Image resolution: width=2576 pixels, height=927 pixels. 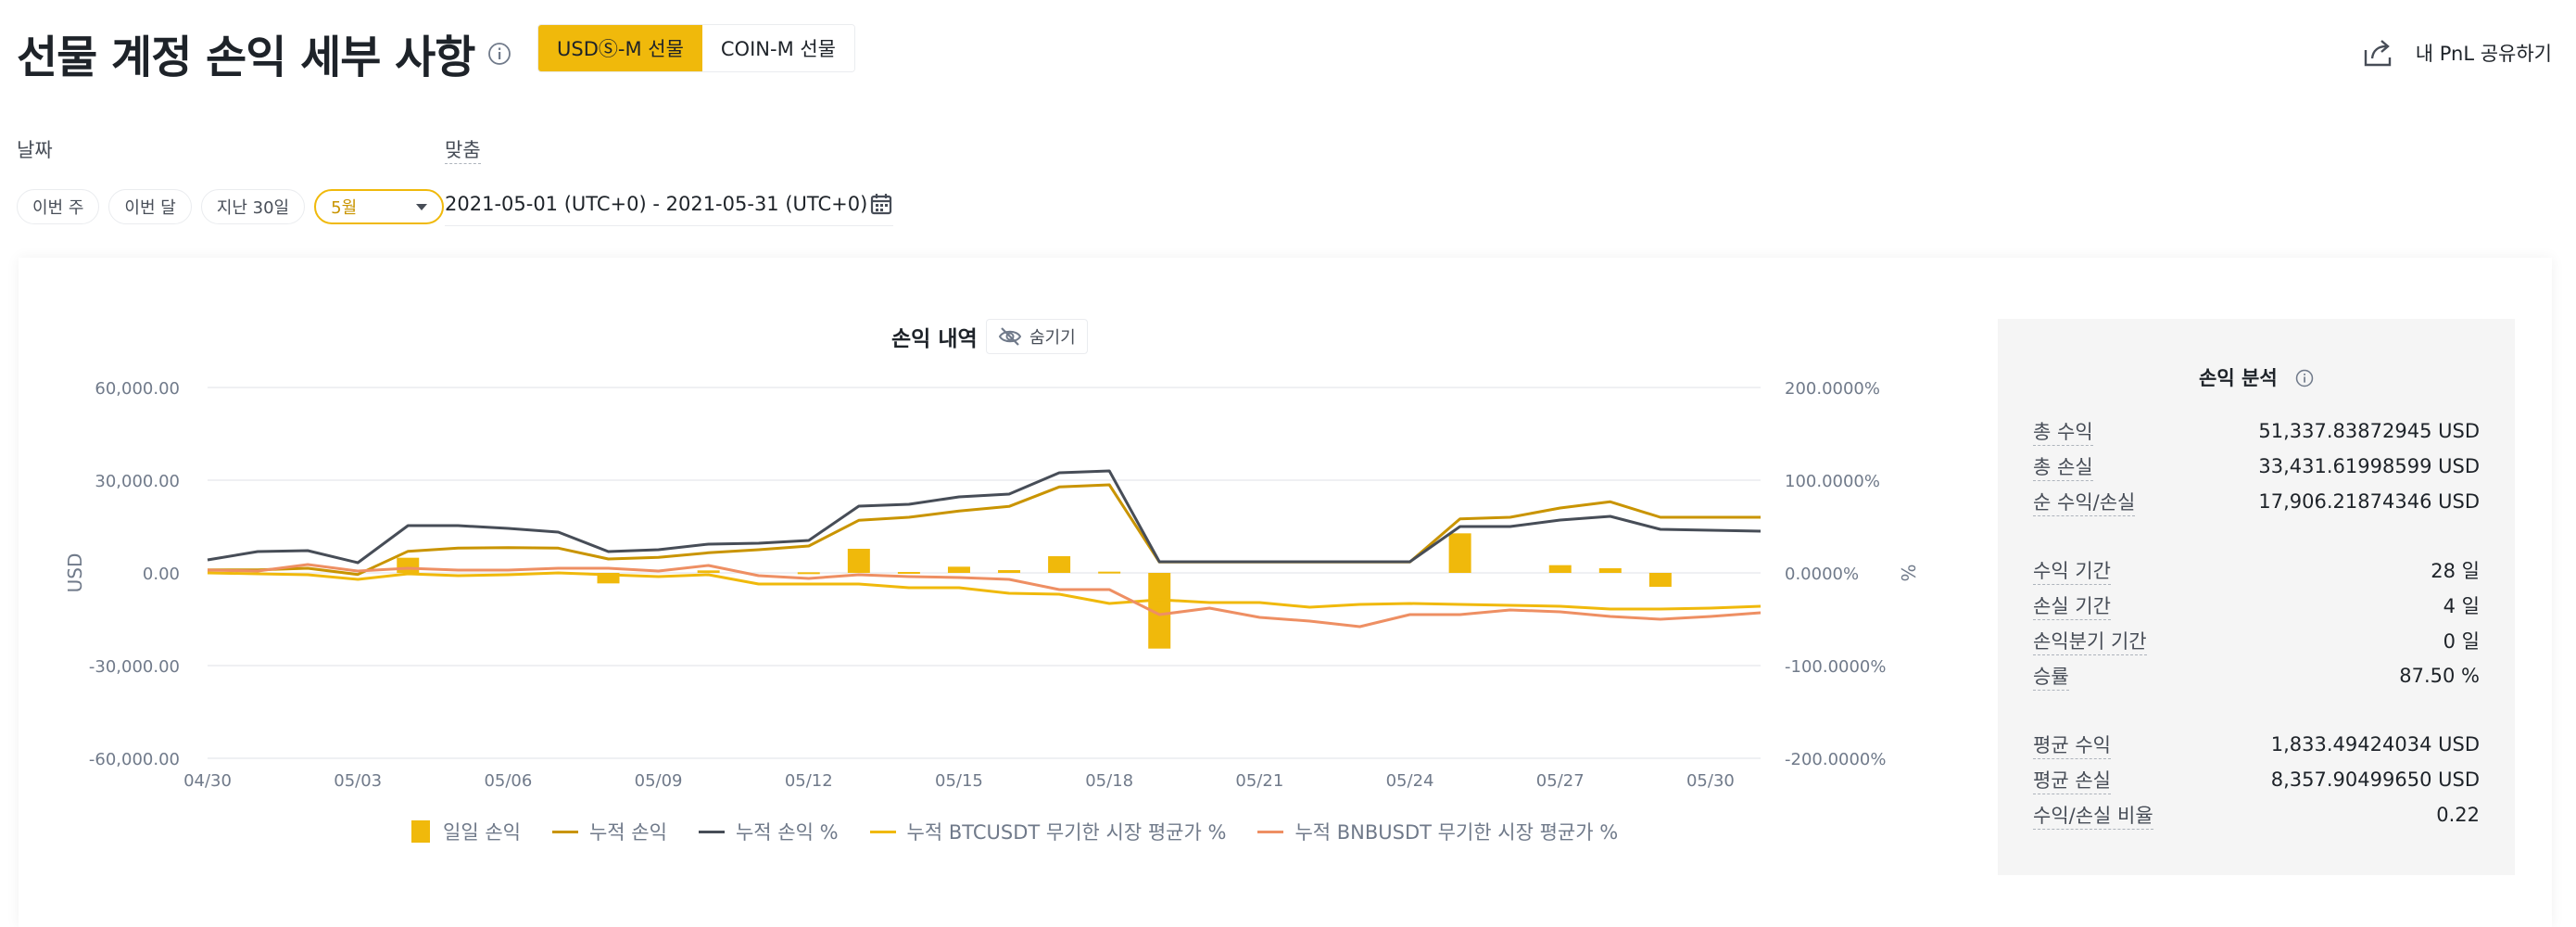 What do you see at coordinates (934, 339) in the screenshot?
I see `chart-title: 손익 내역` at bounding box center [934, 339].